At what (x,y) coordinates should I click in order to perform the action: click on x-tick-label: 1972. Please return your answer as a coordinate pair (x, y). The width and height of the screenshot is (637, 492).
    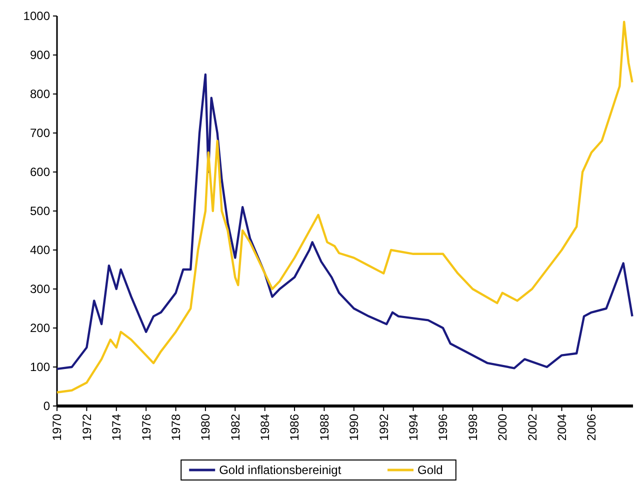
    Looking at the image, I should click on (87, 427).